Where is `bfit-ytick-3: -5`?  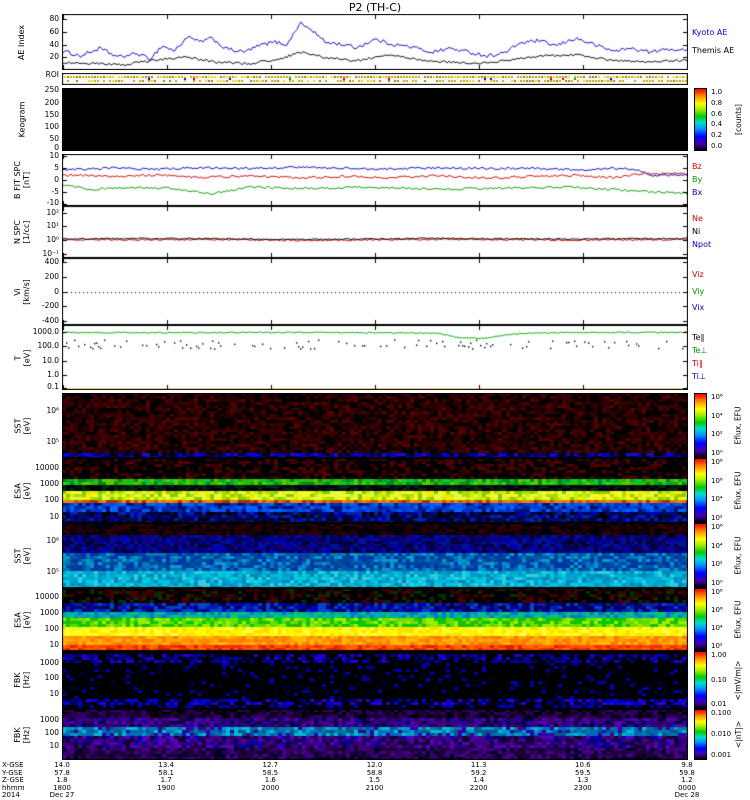
bfit-ytick-3: -5 is located at coordinates (55, 191).